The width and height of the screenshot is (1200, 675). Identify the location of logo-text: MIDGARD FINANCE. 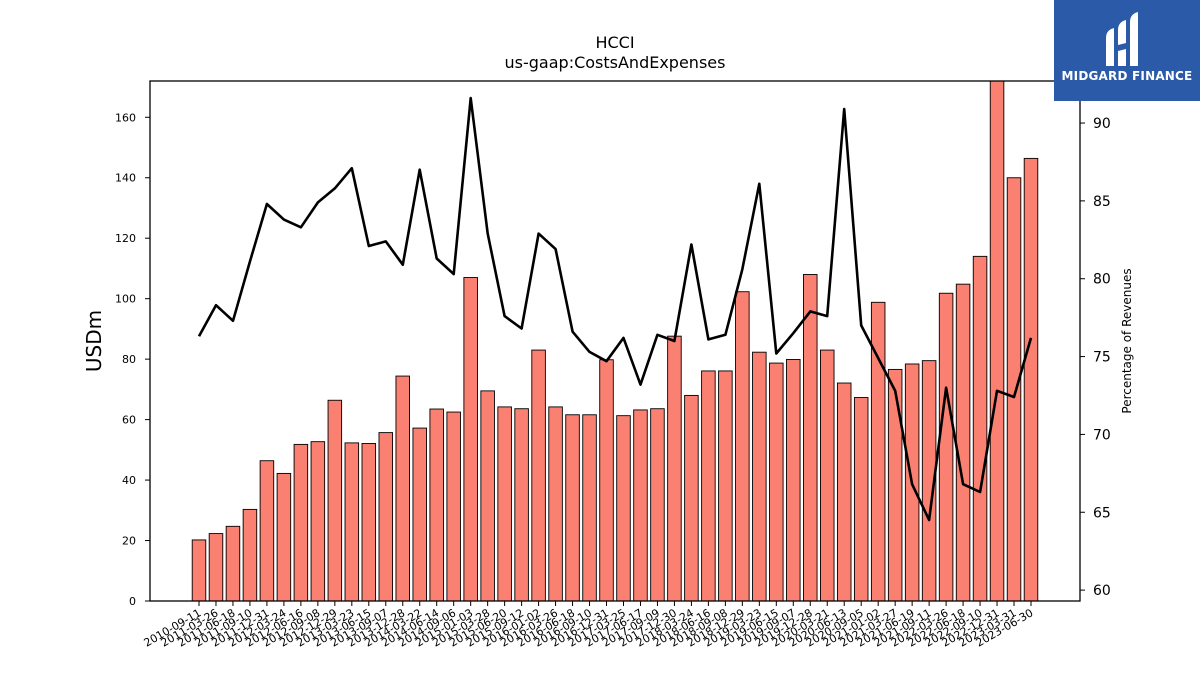
(1127, 76).